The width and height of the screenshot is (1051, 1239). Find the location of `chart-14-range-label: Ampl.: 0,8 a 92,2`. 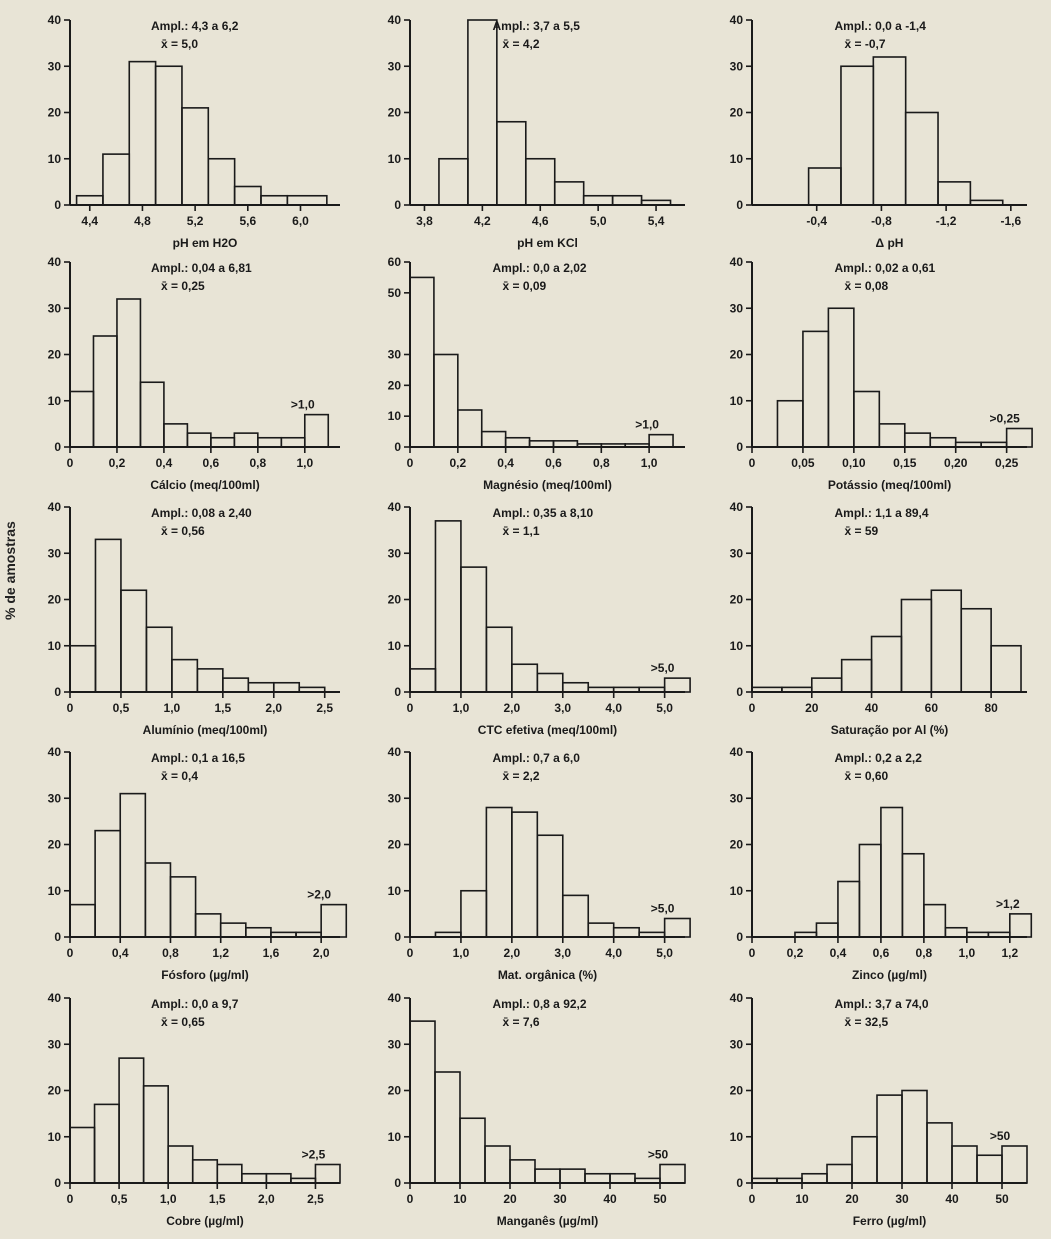

chart-14-range-label: Ampl.: 0,8 a 92,2 is located at coordinates (540, 1004).